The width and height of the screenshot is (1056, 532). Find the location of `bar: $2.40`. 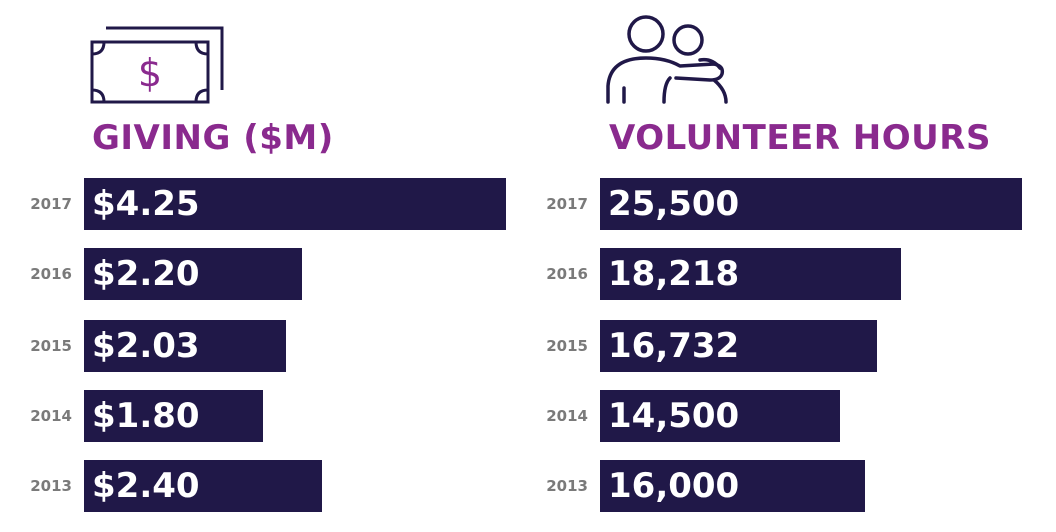

bar: $2.40 is located at coordinates (203, 486).